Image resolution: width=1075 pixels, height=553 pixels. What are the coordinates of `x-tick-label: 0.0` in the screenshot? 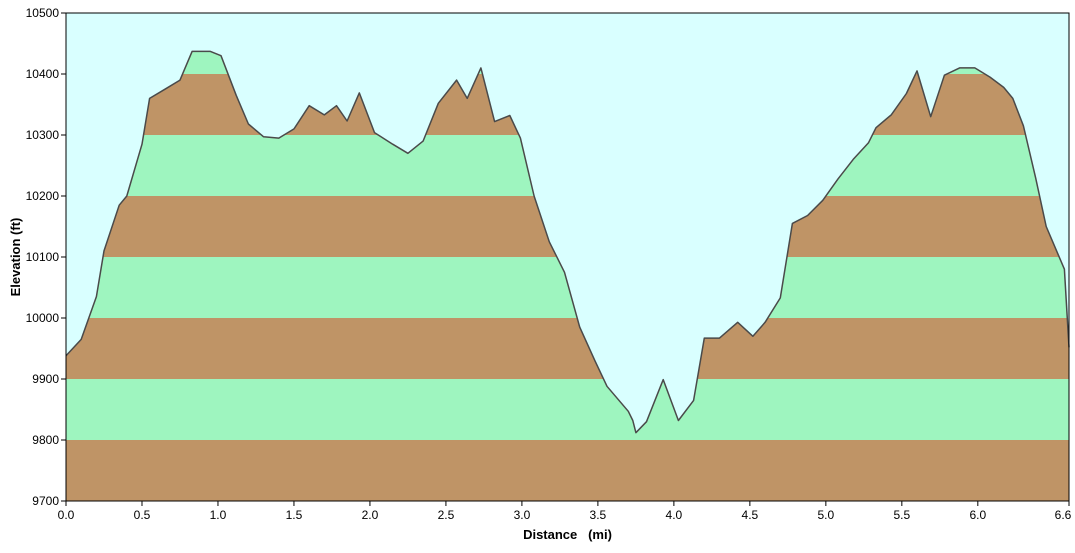 It's located at (66, 515).